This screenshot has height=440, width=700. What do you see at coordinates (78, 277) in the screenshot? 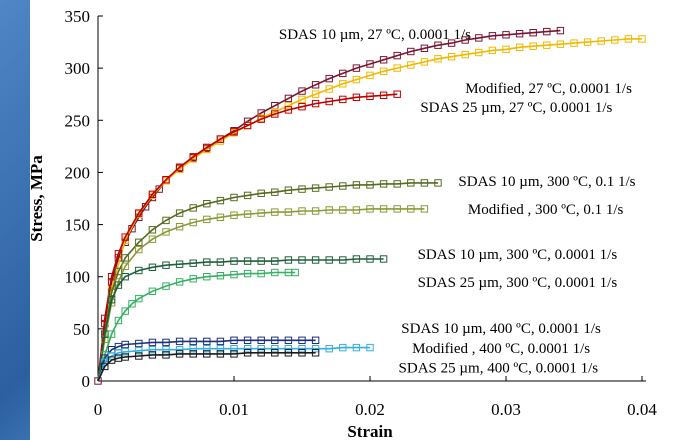
I see `y-tick-label: 100` at bounding box center [78, 277].